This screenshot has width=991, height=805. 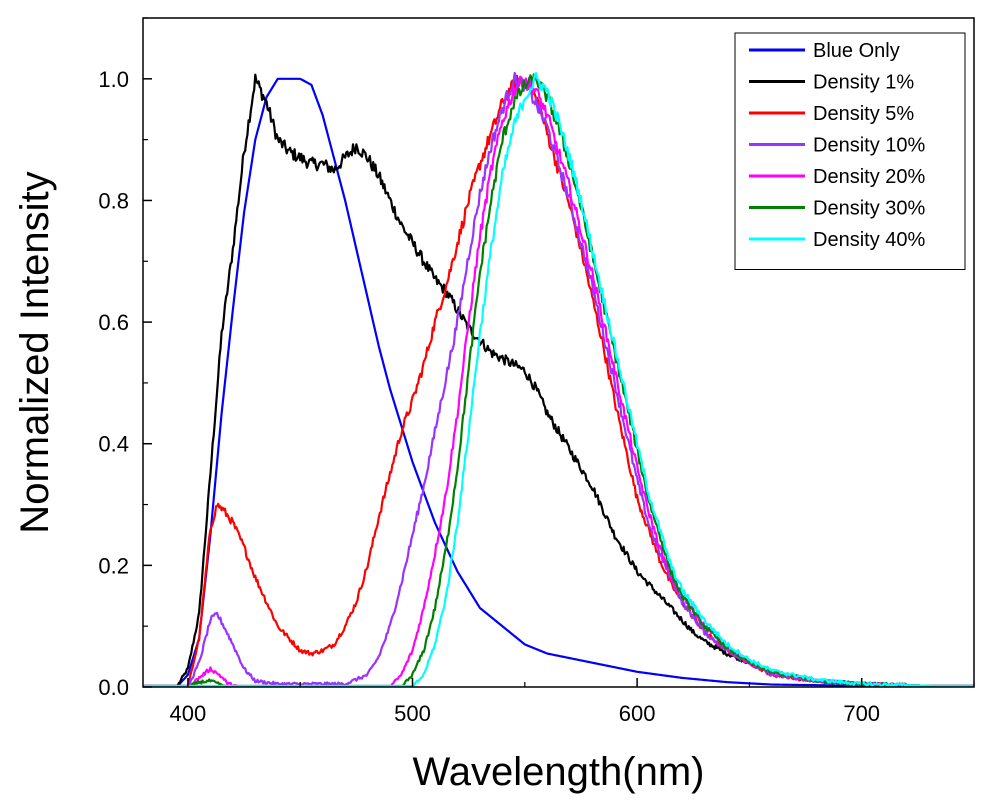 I want to click on y-tick-label: 1.0, so click(x=113, y=79).